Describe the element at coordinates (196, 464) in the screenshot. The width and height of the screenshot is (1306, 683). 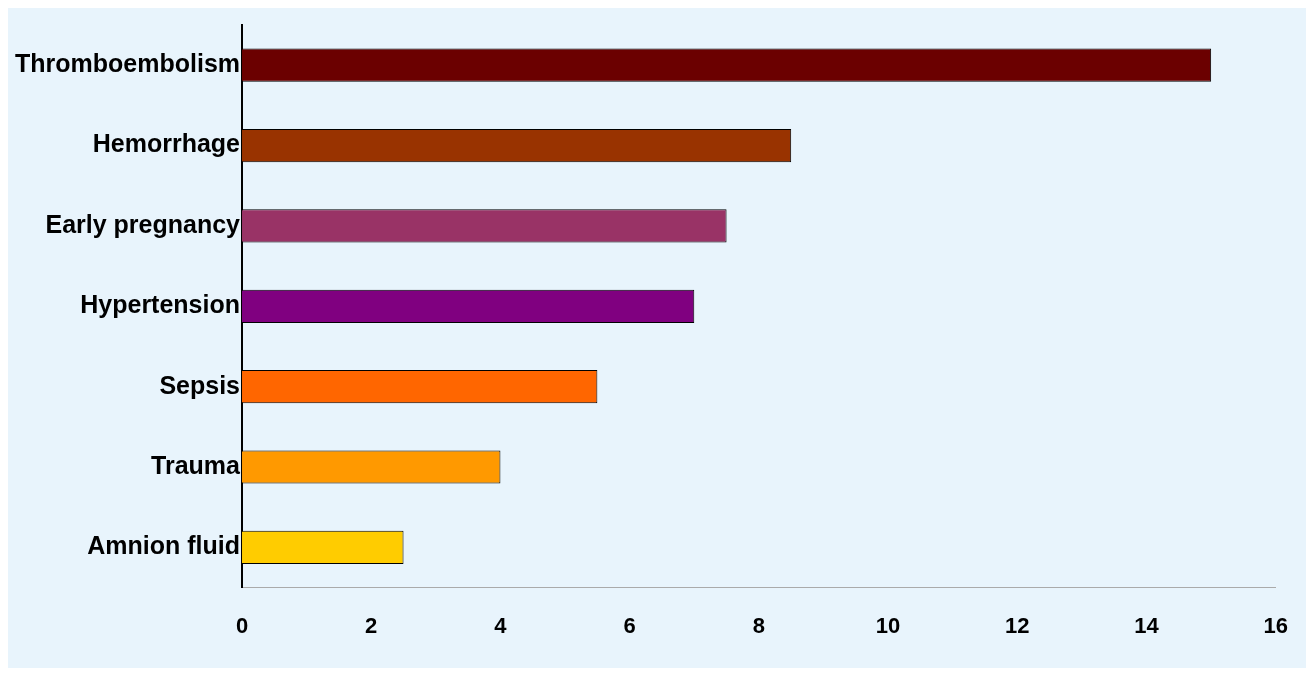
I see `y-tick-label: Trauma` at that location.